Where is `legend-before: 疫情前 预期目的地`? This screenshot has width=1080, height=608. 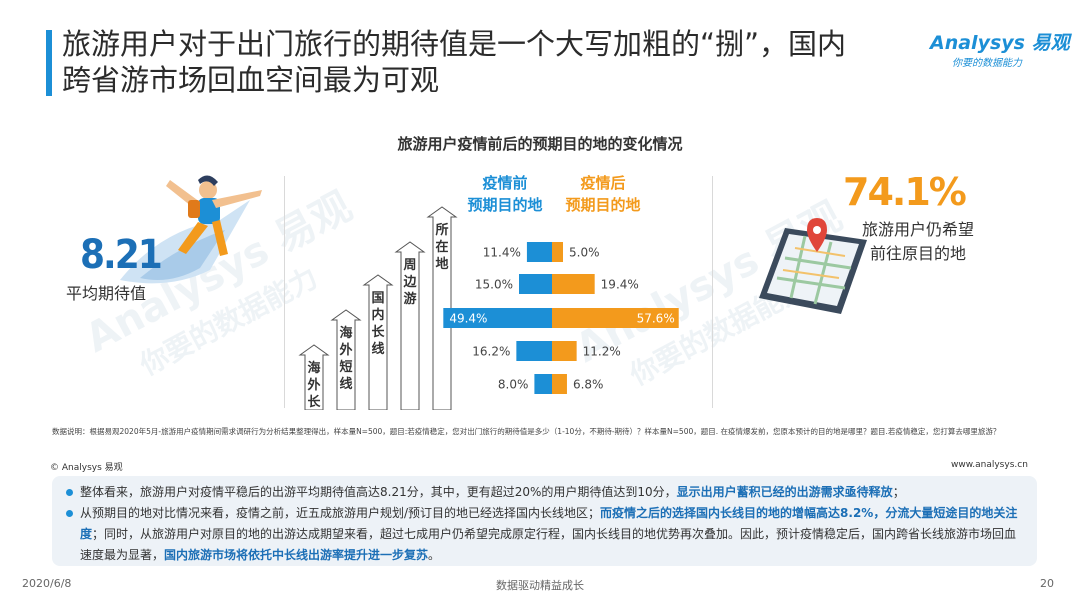
legend-before: 疫情前 预期目的地 is located at coordinates (505, 194).